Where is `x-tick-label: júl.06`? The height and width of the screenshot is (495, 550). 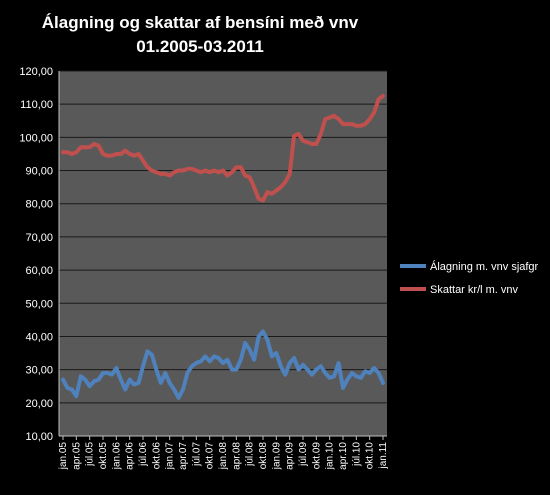 x-tick-label: júl.06 is located at coordinates (143, 454).